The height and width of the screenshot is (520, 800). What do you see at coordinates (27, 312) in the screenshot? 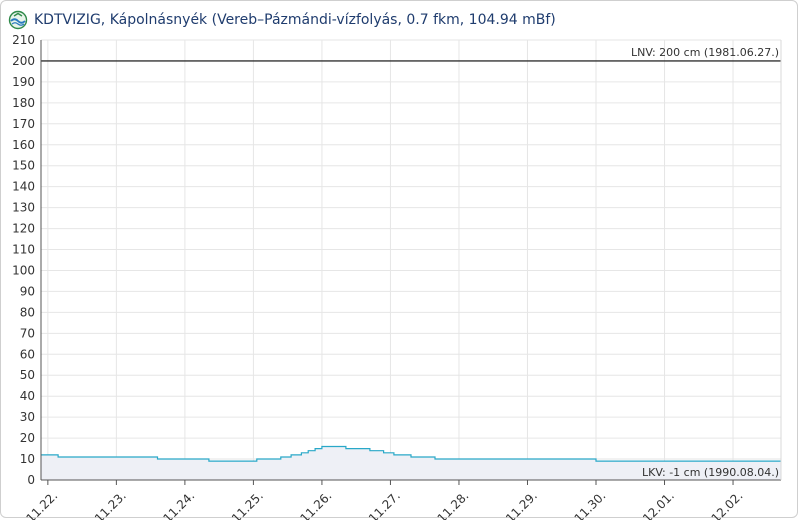
I see `y-tick-label: 80` at bounding box center [27, 312].